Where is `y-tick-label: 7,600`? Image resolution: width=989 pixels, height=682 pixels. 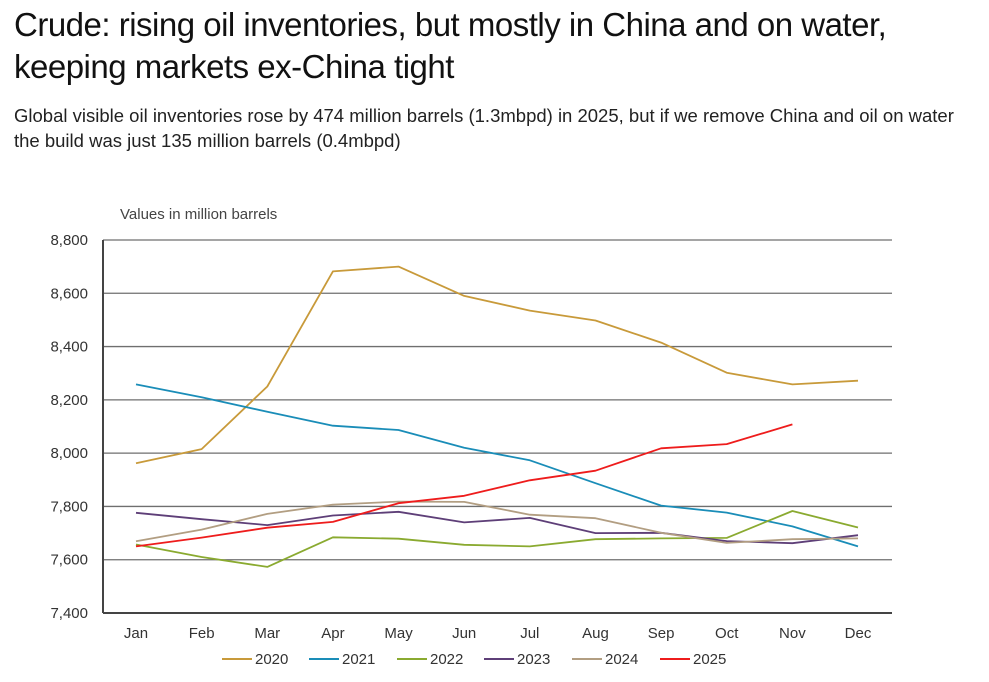 y-tick-label: 7,600 is located at coordinates (69, 560).